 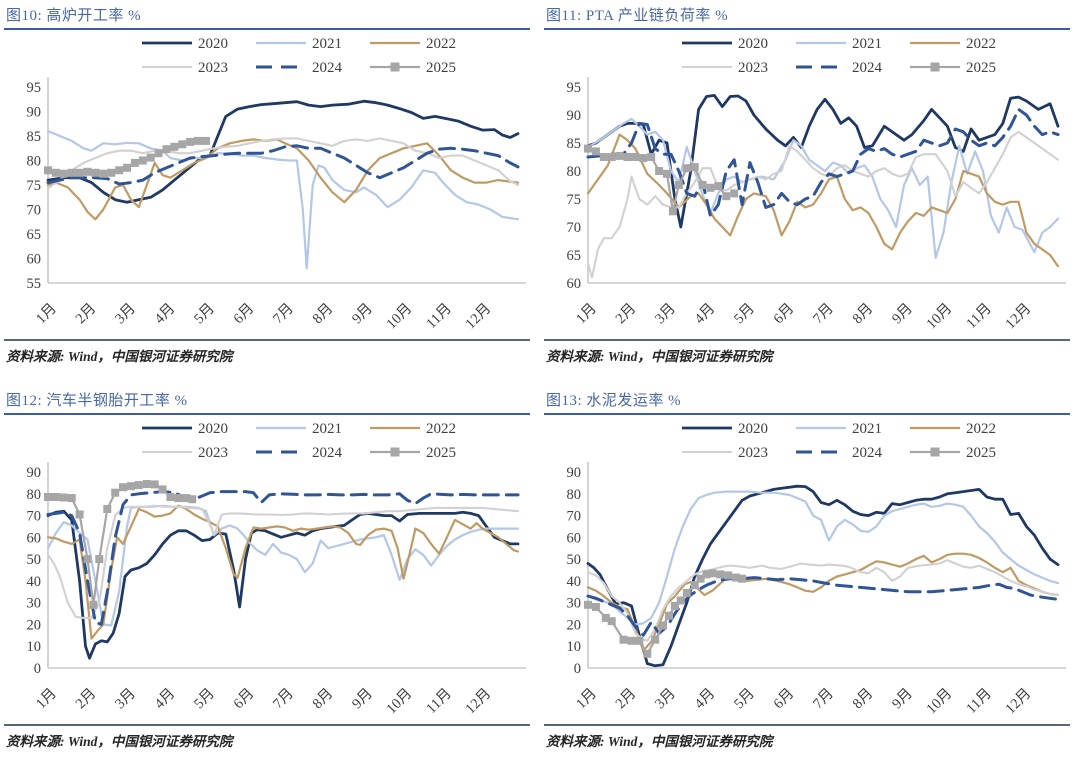 What do you see at coordinates (97, 400) in the screenshot?
I see `chart-title-tire: 图12: 汽车半钢胎开工率 %` at bounding box center [97, 400].